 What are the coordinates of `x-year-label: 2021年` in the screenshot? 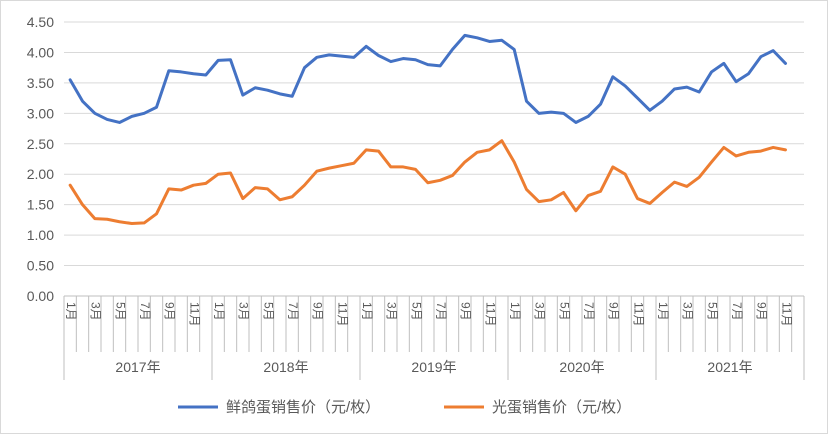 It's located at (729, 367).